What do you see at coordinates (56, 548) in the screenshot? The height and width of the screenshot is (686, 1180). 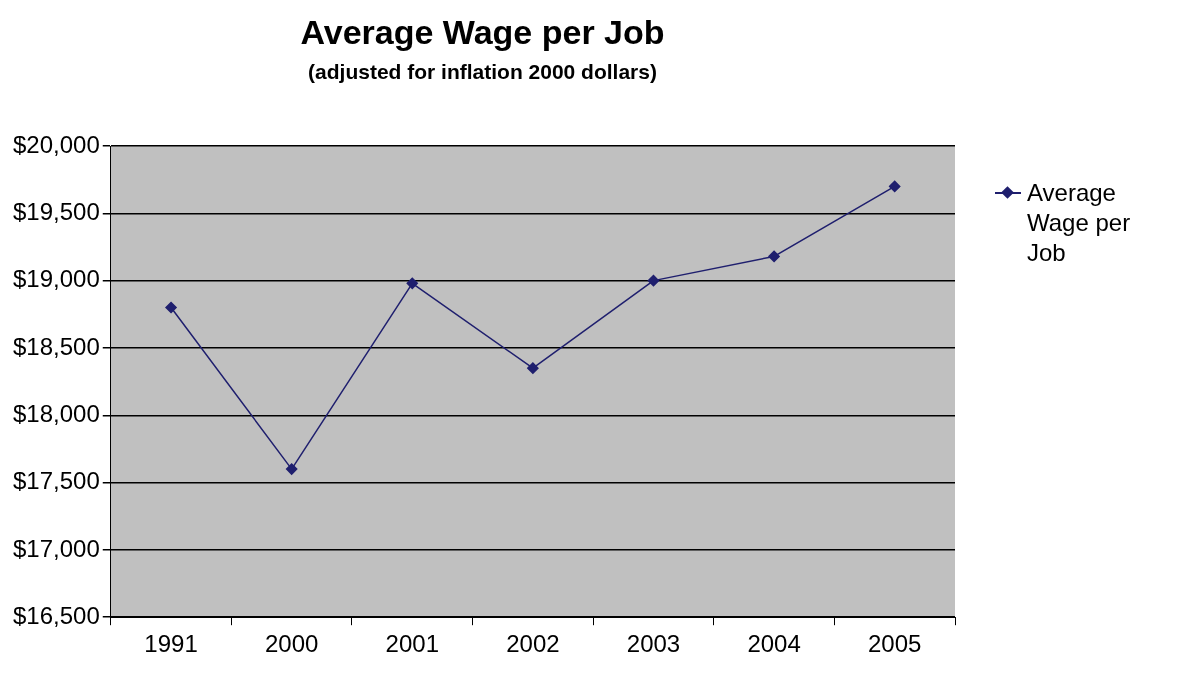 I see `y-tick-label: $17,000` at bounding box center [56, 548].